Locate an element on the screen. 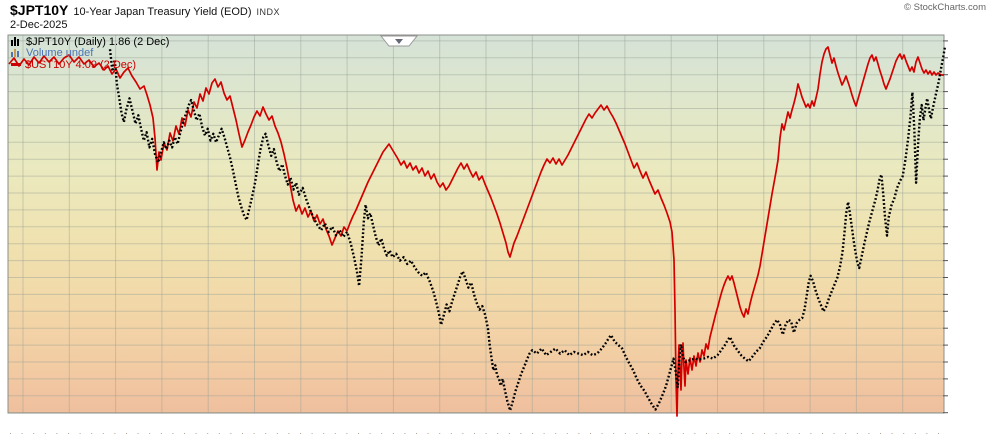 This screenshot has width=990, height=438. exchange-label: INDX is located at coordinates (268, 12).